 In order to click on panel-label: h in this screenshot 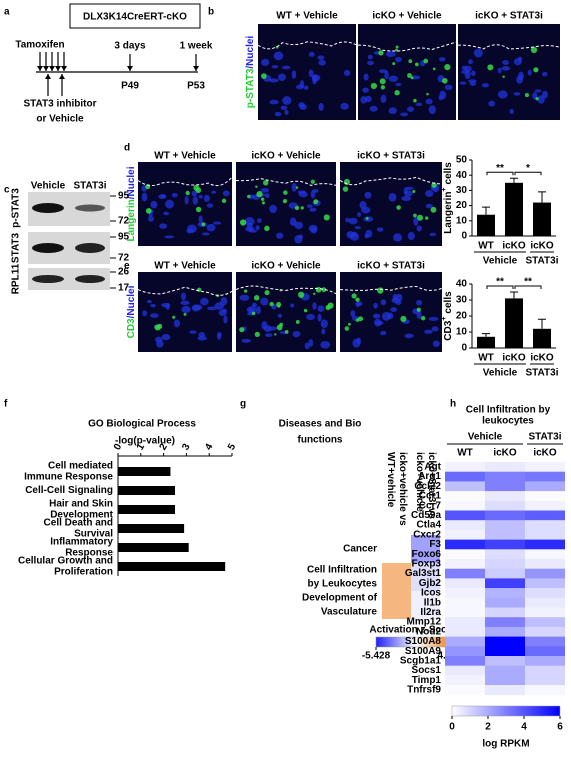, I will do `click(453, 404)`.